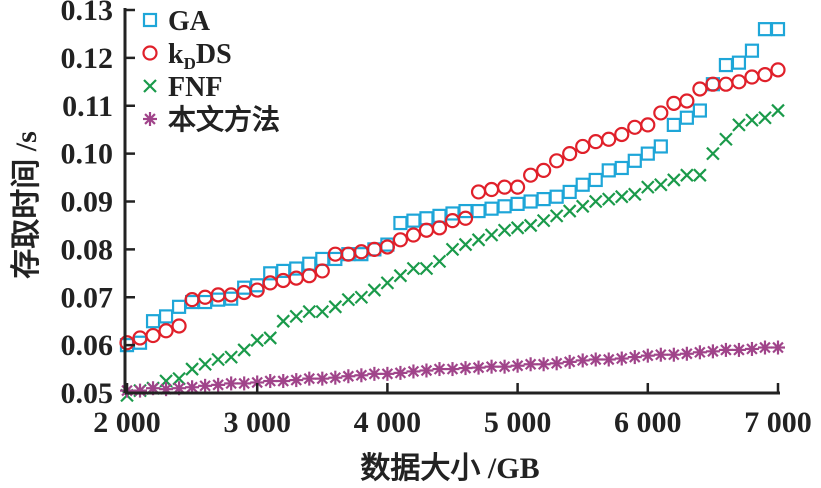 The height and width of the screenshot is (488, 821). I want to click on legend-label-main: GA, so click(189, 21).